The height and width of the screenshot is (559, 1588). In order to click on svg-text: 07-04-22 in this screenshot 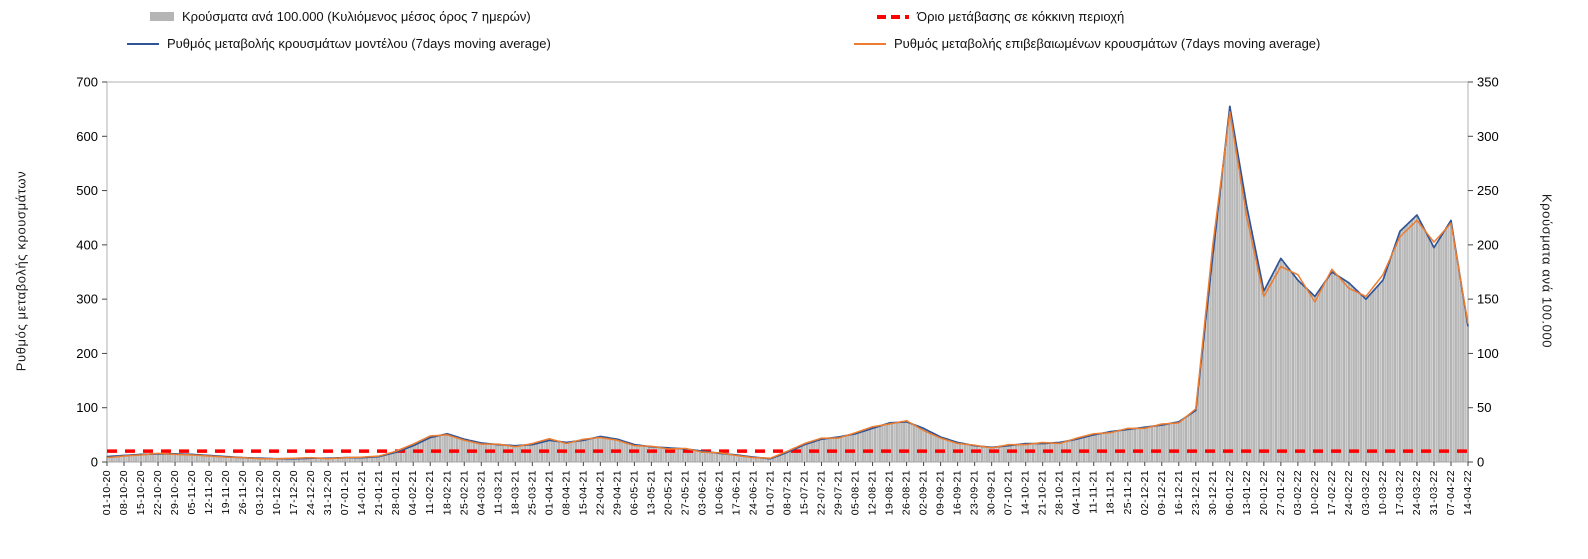, I will do `click(1451, 492)`.